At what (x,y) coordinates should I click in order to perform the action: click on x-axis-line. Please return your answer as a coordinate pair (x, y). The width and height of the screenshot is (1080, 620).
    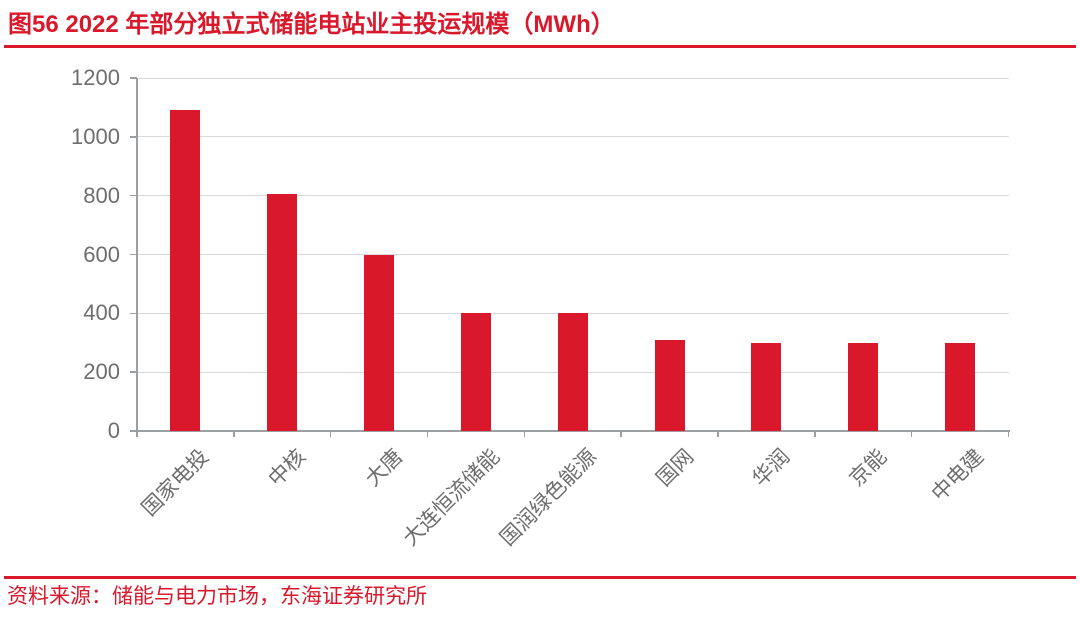
    Looking at the image, I should click on (573, 431).